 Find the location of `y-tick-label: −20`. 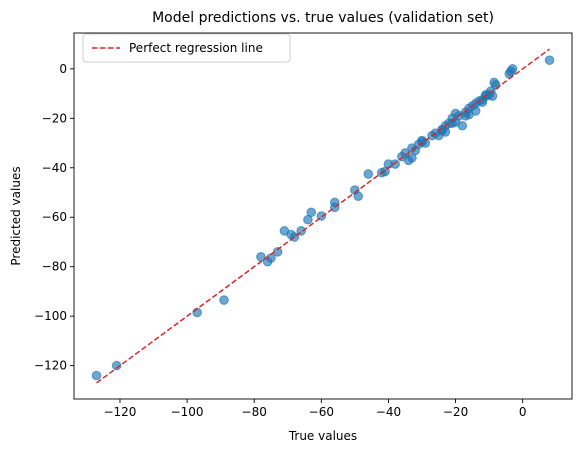

y-tick-label: −20 is located at coordinates (54, 118).